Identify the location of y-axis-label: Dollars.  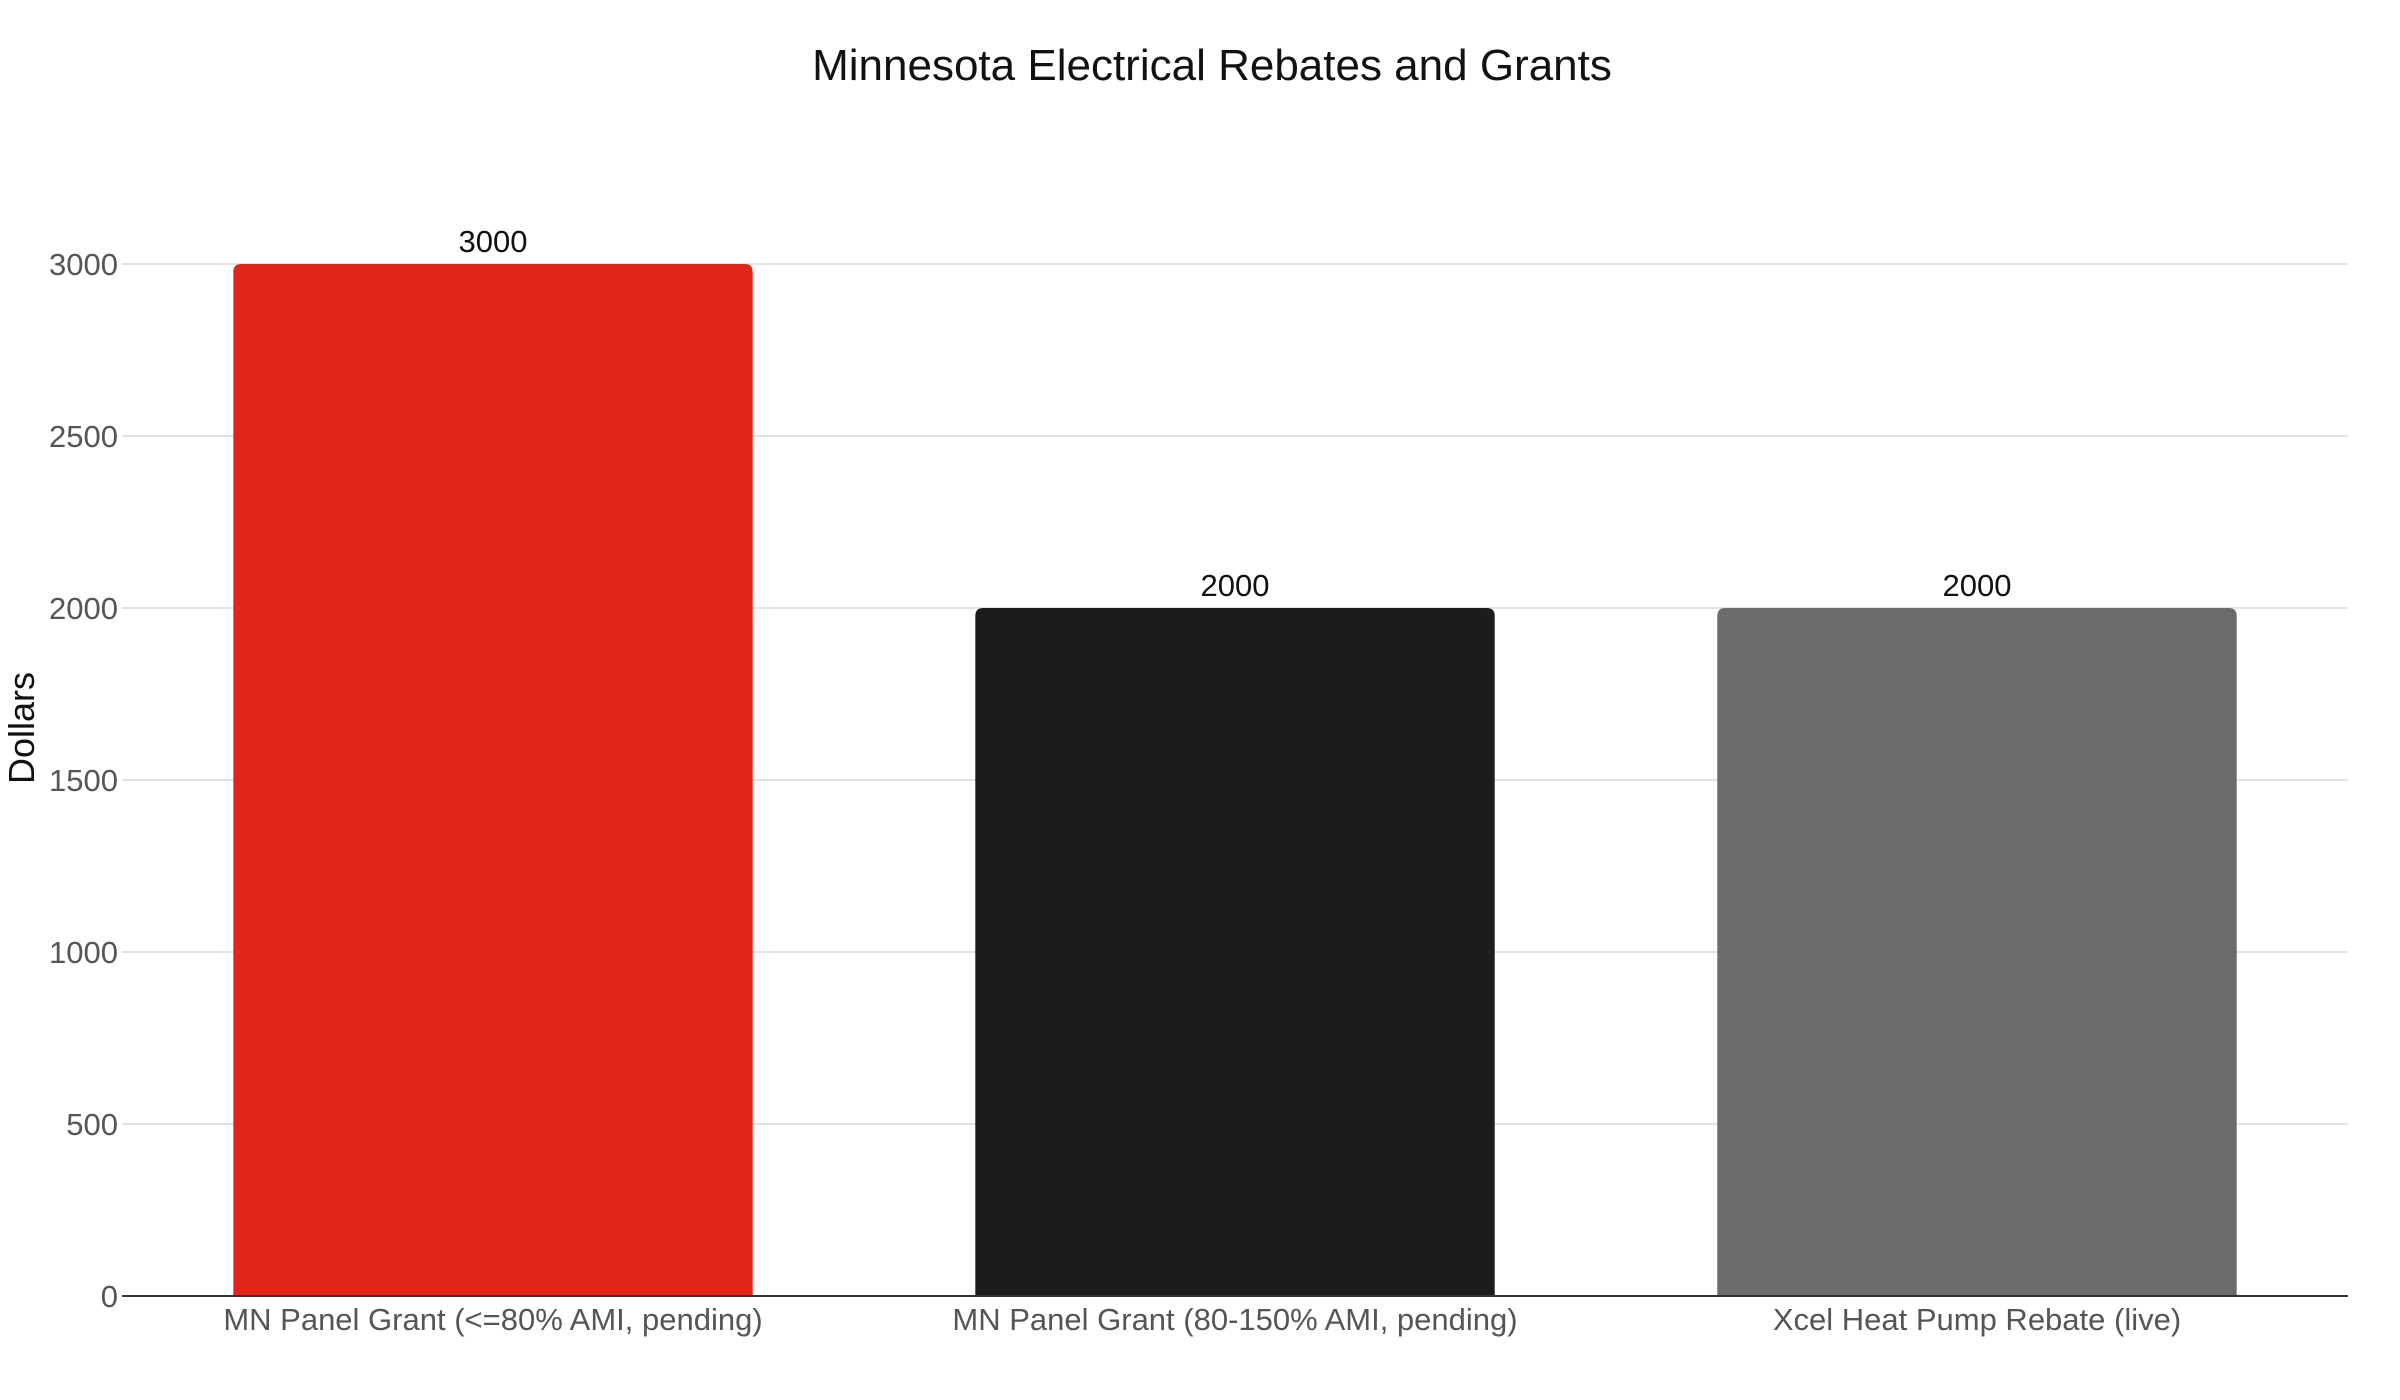
(21, 728).